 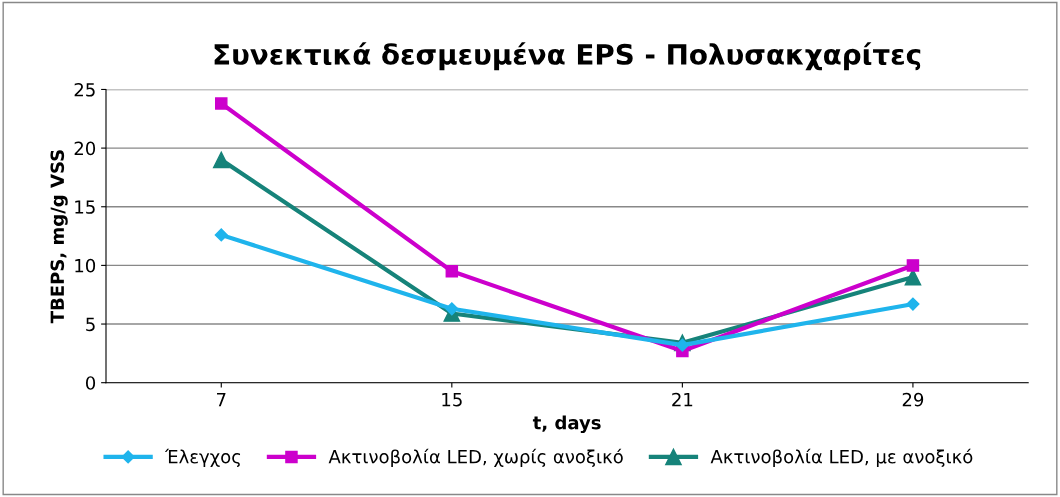 I want to click on y-tick-label: 15, so click(x=85, y=207).